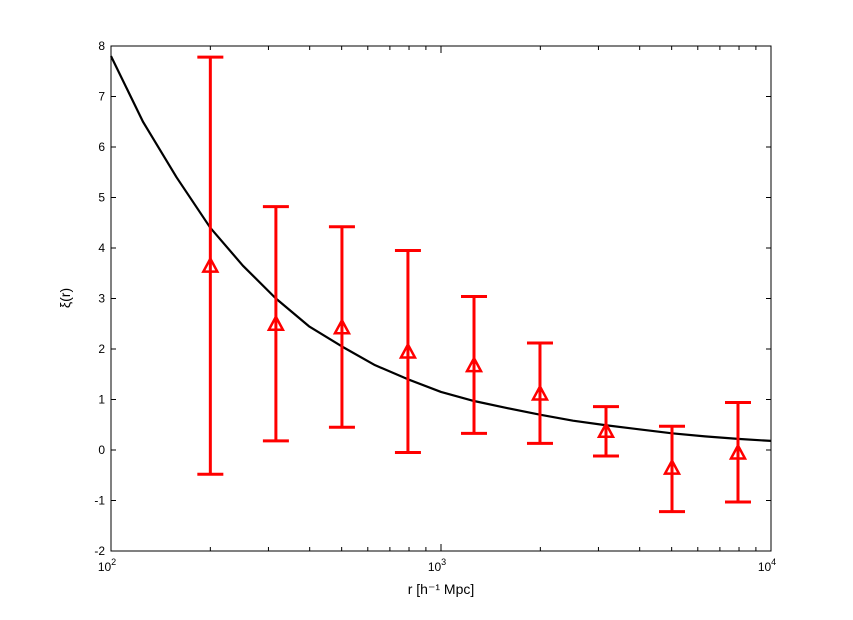 The width and height of the screenshot is (853, 620). Describe the element at coordinates (99, 551) in the screenshot. I see `y-tick-label-0: -2` at that location.